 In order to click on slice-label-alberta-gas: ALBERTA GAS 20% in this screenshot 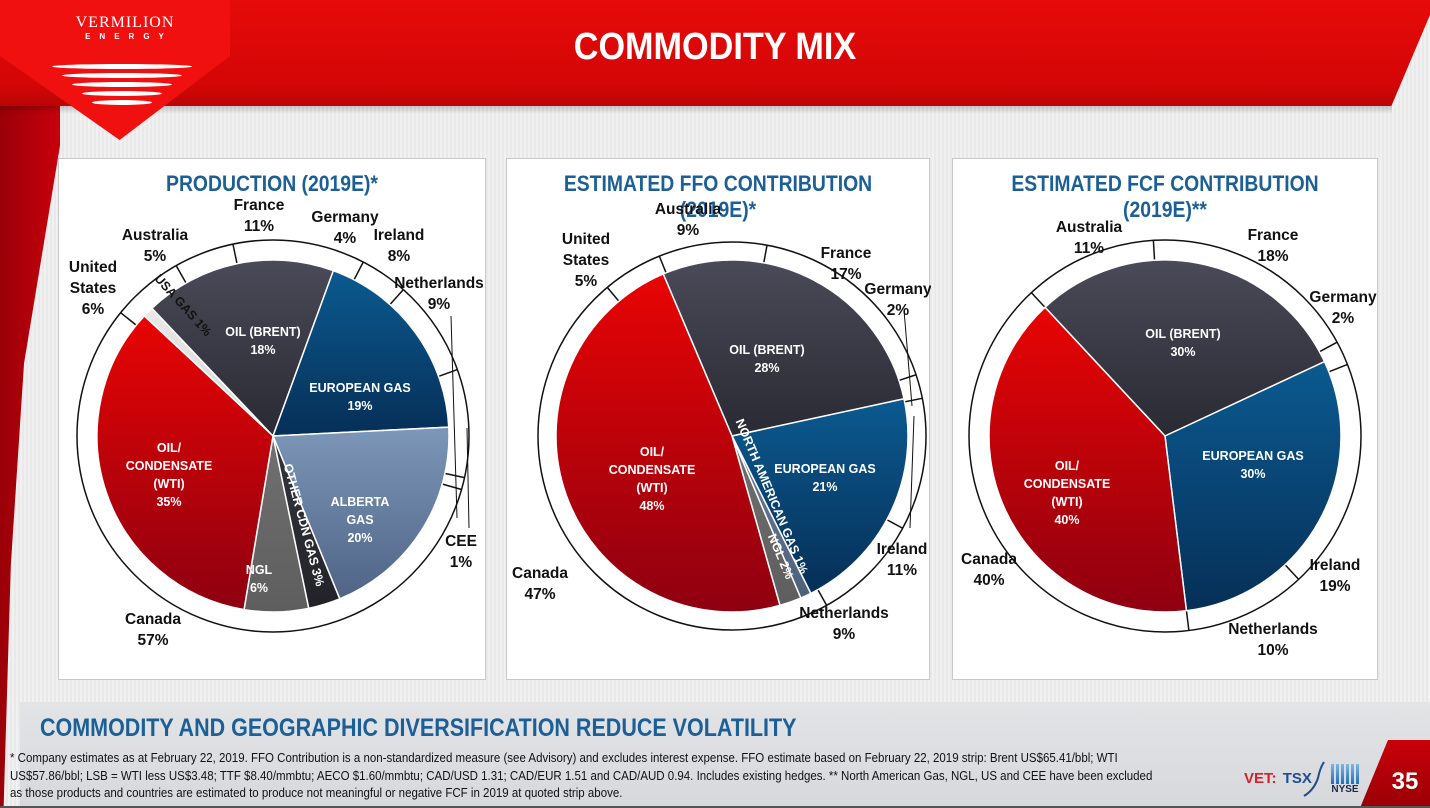, I will do `click(360, 520)`.